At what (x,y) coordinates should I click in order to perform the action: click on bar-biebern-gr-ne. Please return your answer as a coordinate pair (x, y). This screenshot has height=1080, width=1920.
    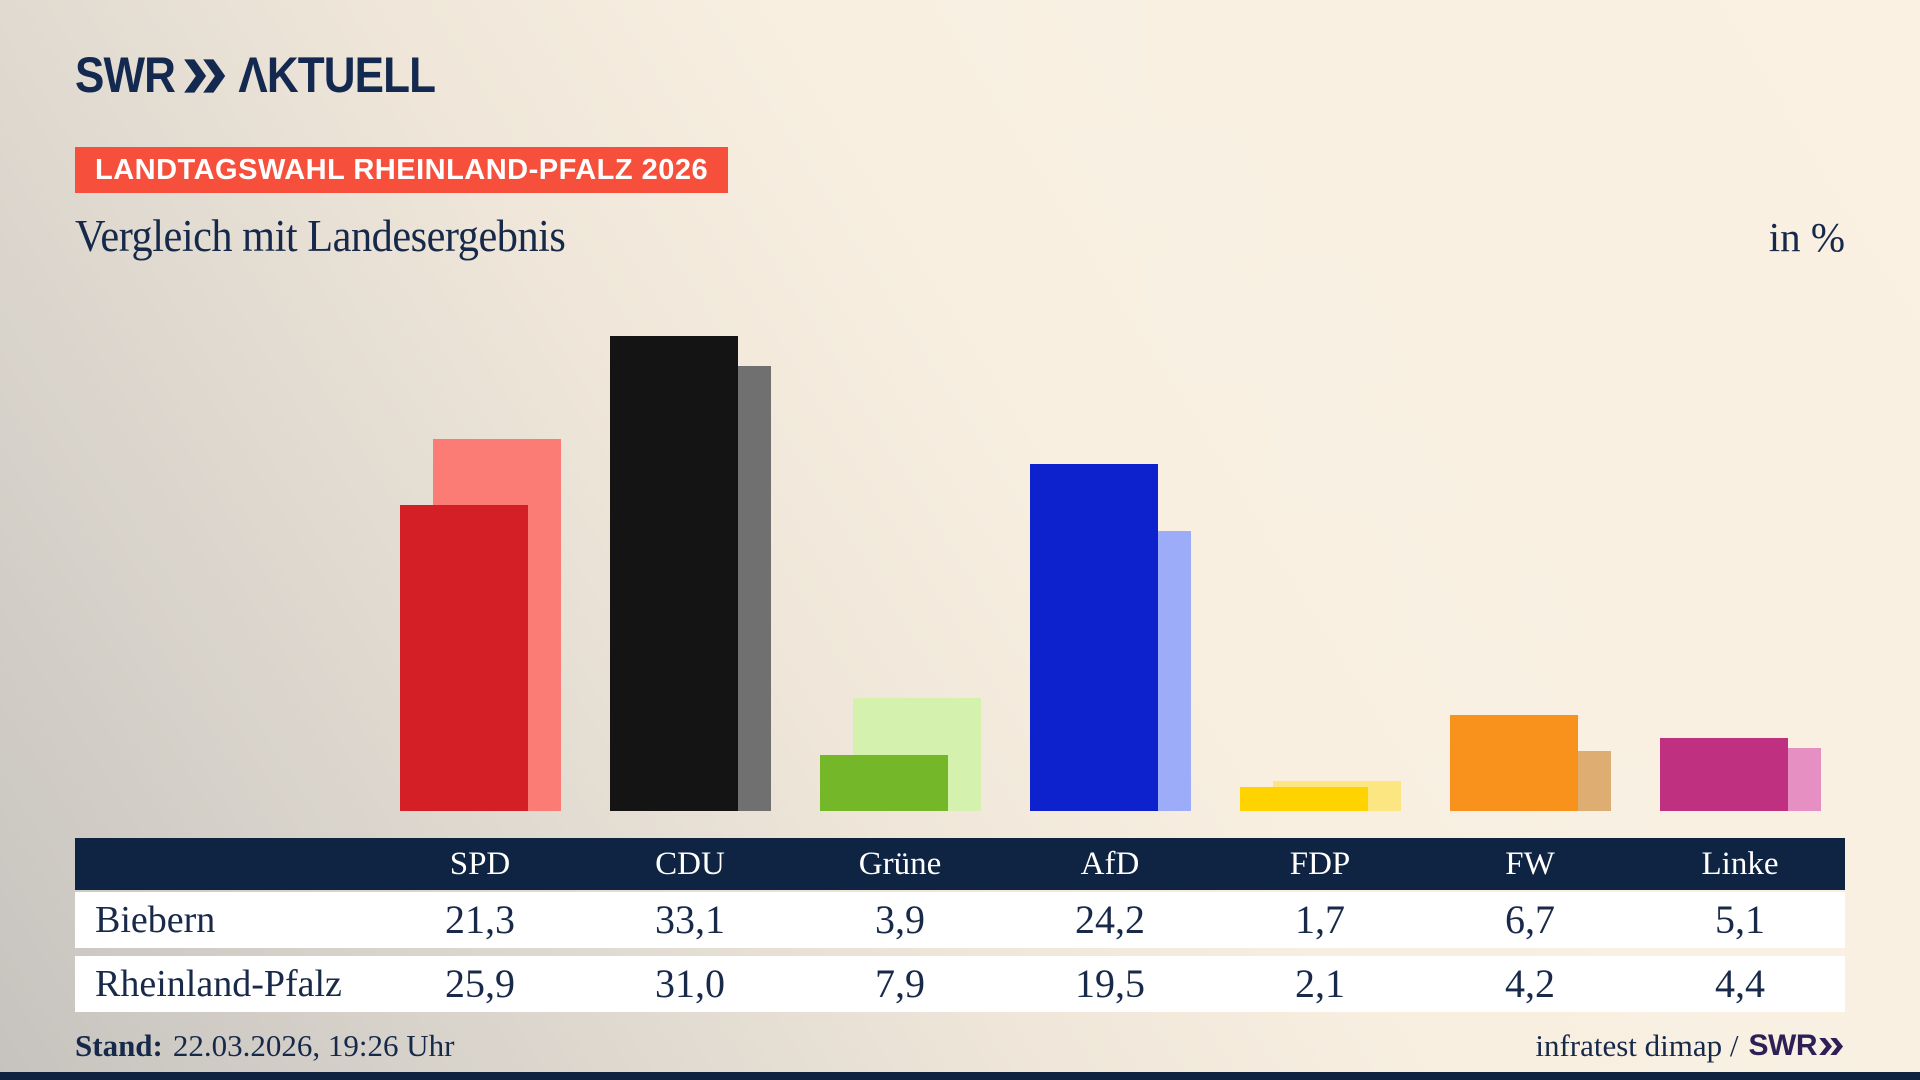
    Looking at the image, I should click on (883, 783).